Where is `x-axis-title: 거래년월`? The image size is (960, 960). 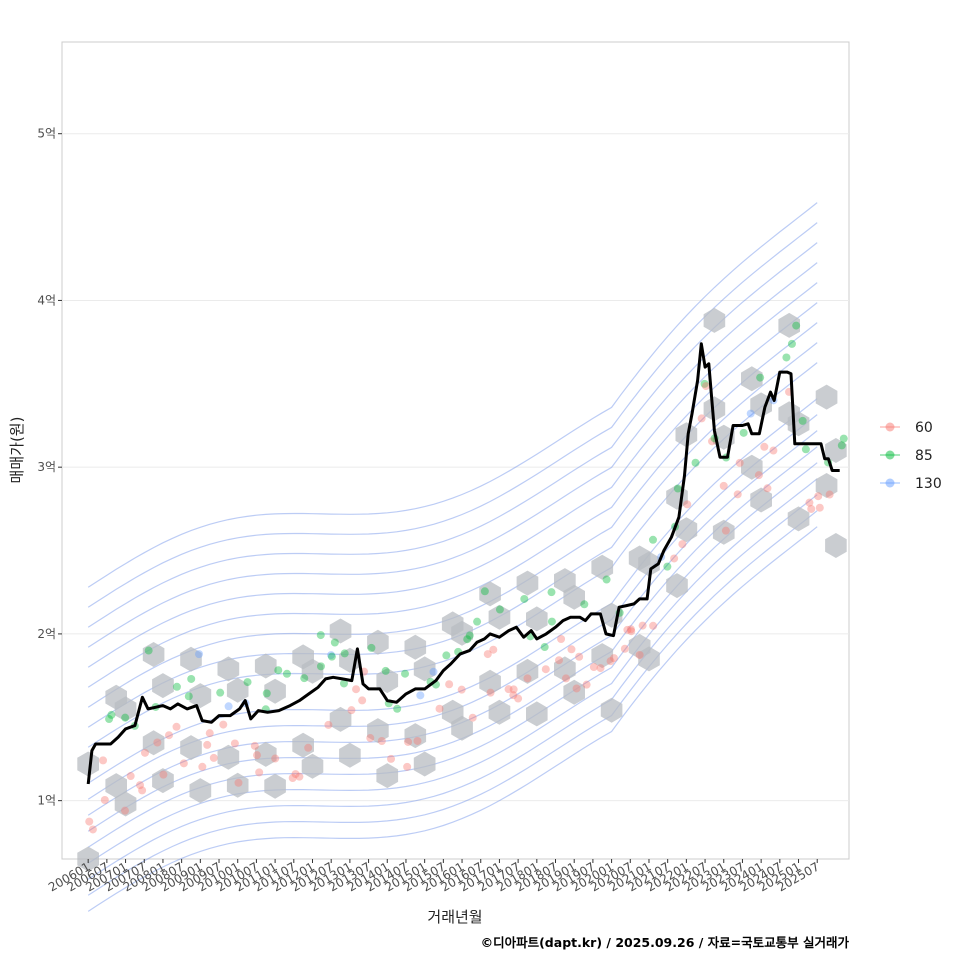
x-axis-title: 거래년월 is located at coordinates (454, 917).